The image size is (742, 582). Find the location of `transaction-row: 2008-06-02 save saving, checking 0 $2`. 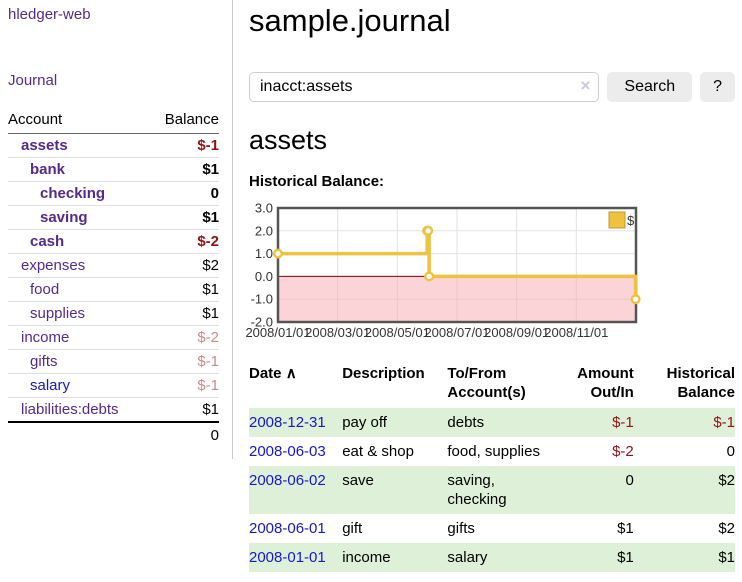

transaction-row: 2008-06-02 save saving, checking 0 $2 is located at coordinates (492, 490).